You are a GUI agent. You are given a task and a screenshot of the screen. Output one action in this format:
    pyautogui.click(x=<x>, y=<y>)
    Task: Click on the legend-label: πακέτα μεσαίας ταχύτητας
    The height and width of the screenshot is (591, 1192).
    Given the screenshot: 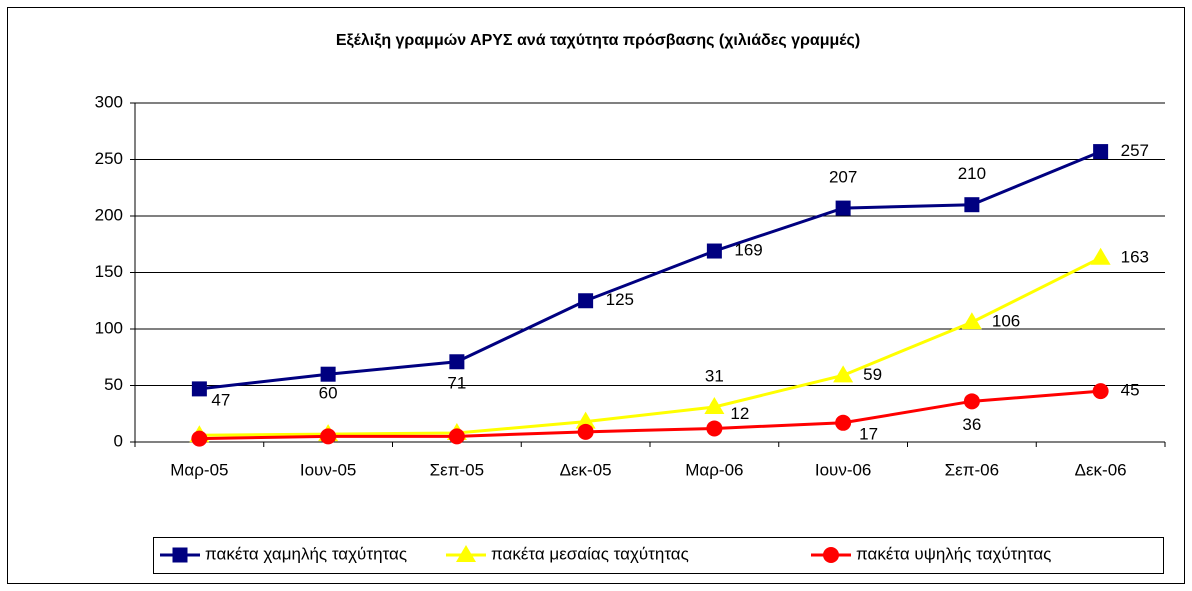 What is the action you would take?
    pyautogui.click(x=590, y=553)
    